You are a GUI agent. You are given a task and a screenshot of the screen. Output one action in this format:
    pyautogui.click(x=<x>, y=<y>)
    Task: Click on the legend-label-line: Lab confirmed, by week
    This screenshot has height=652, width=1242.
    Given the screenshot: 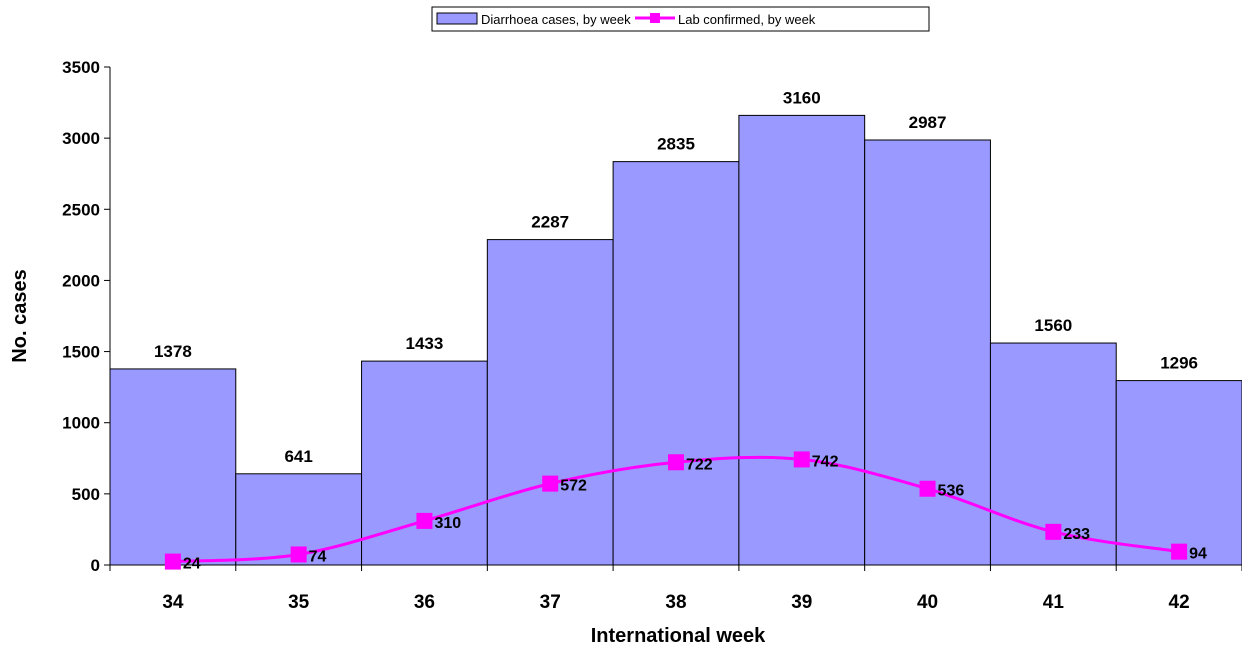 What is the action you would take?
    pyautogui.click(x=747, y=19)
    